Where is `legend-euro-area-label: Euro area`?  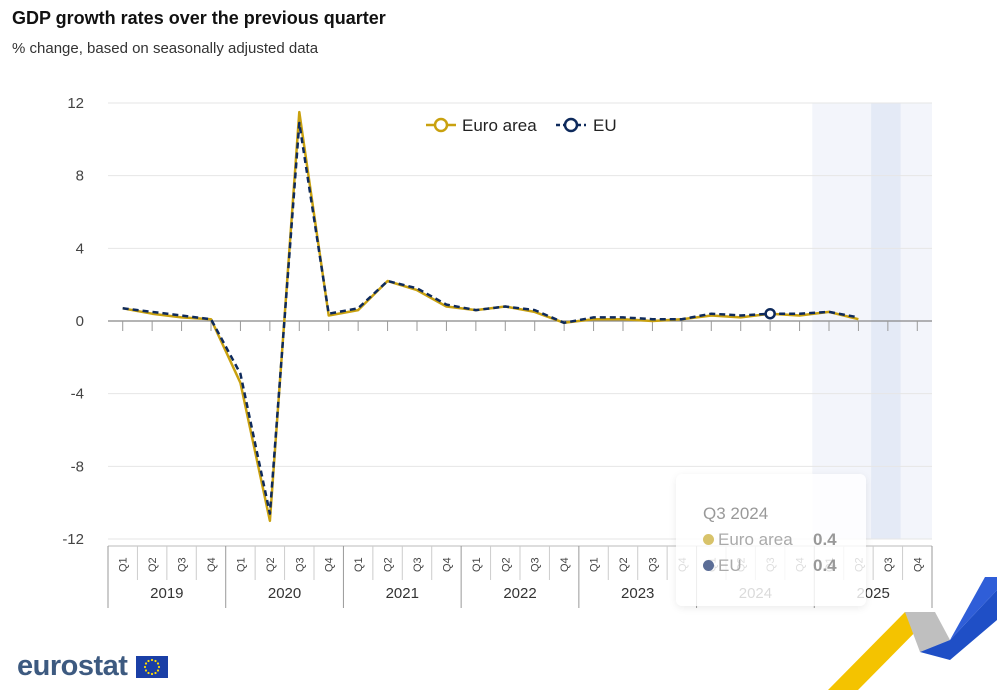 legend-euro-area-label: Euro area is located at coordinates (499, 125).